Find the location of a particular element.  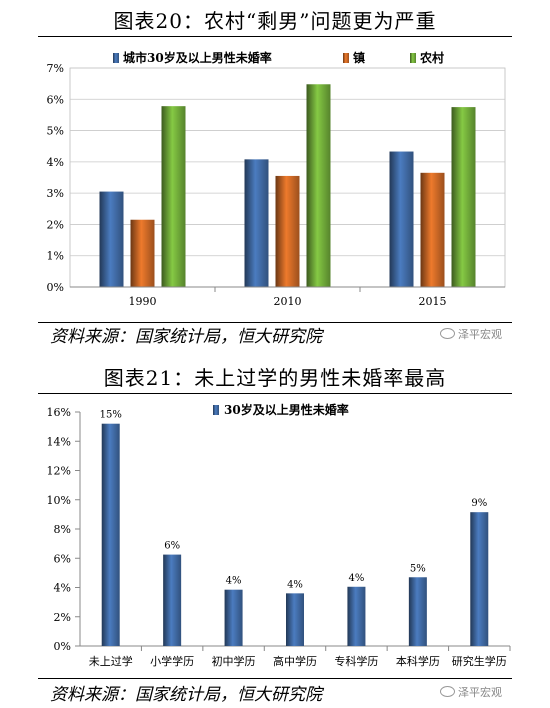

chart1-y-tick-label: 4% is located at coordinates (55, 162).